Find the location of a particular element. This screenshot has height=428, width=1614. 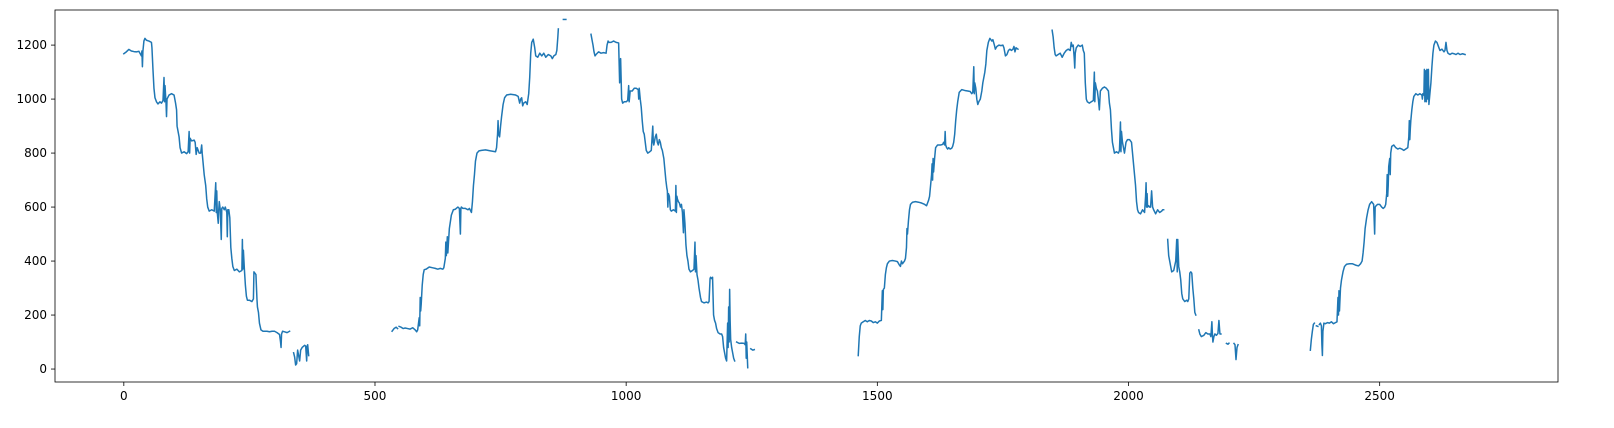

x-tick-label: 2000 is located at coordinates (1128, 396).